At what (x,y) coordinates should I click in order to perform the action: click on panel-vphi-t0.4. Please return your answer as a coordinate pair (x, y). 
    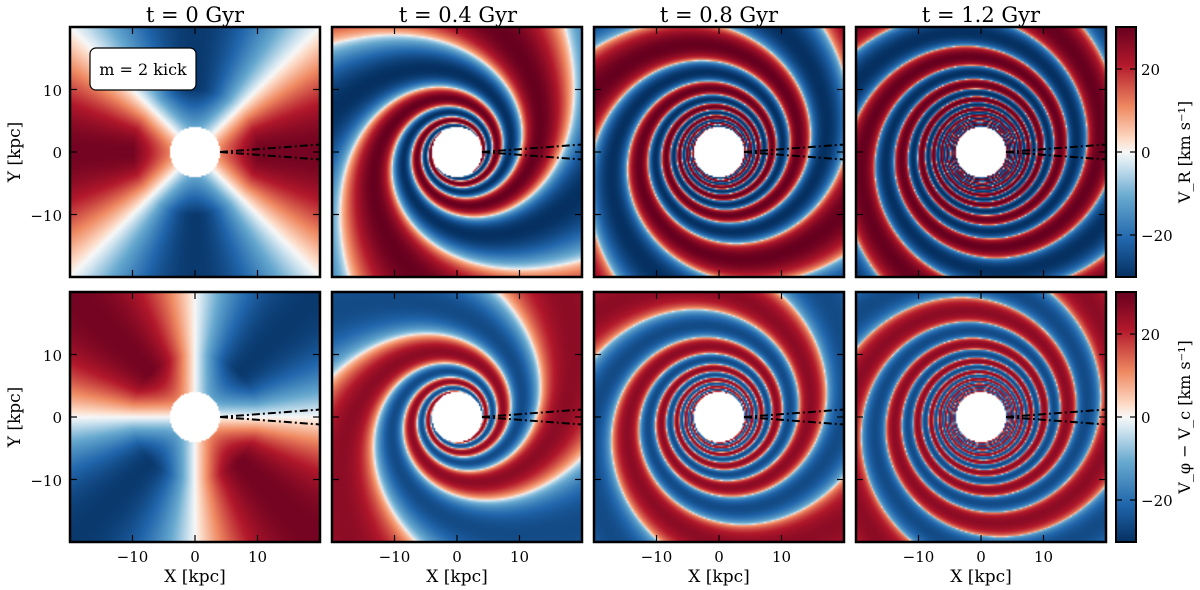
    Looking at the image, I should click on (457, 417).